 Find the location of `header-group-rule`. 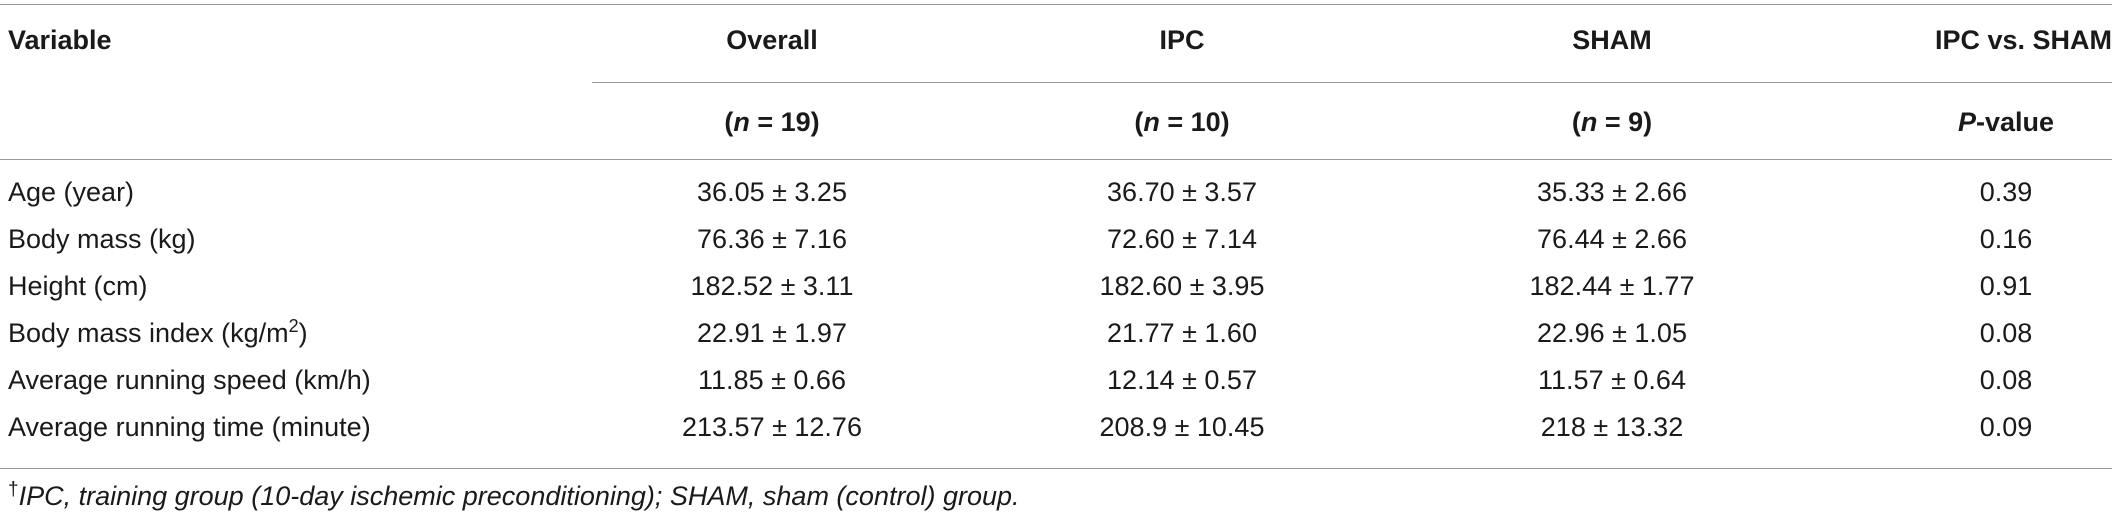

header-group-rule is located at coordinates (1352, 82).